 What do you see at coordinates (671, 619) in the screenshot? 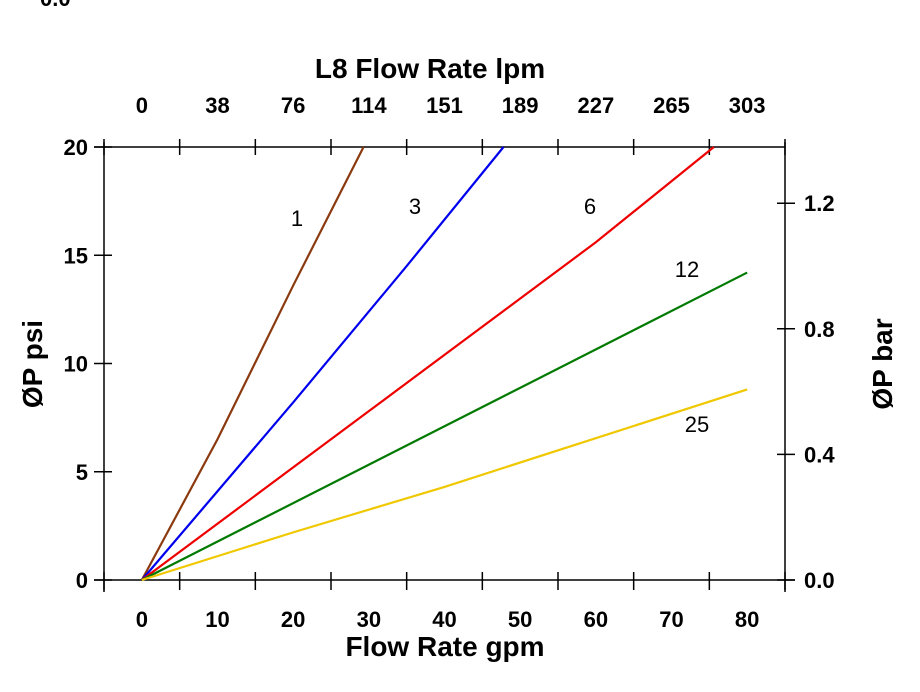
I see `x-tick-label: 70` at bounding box center [671, 619].